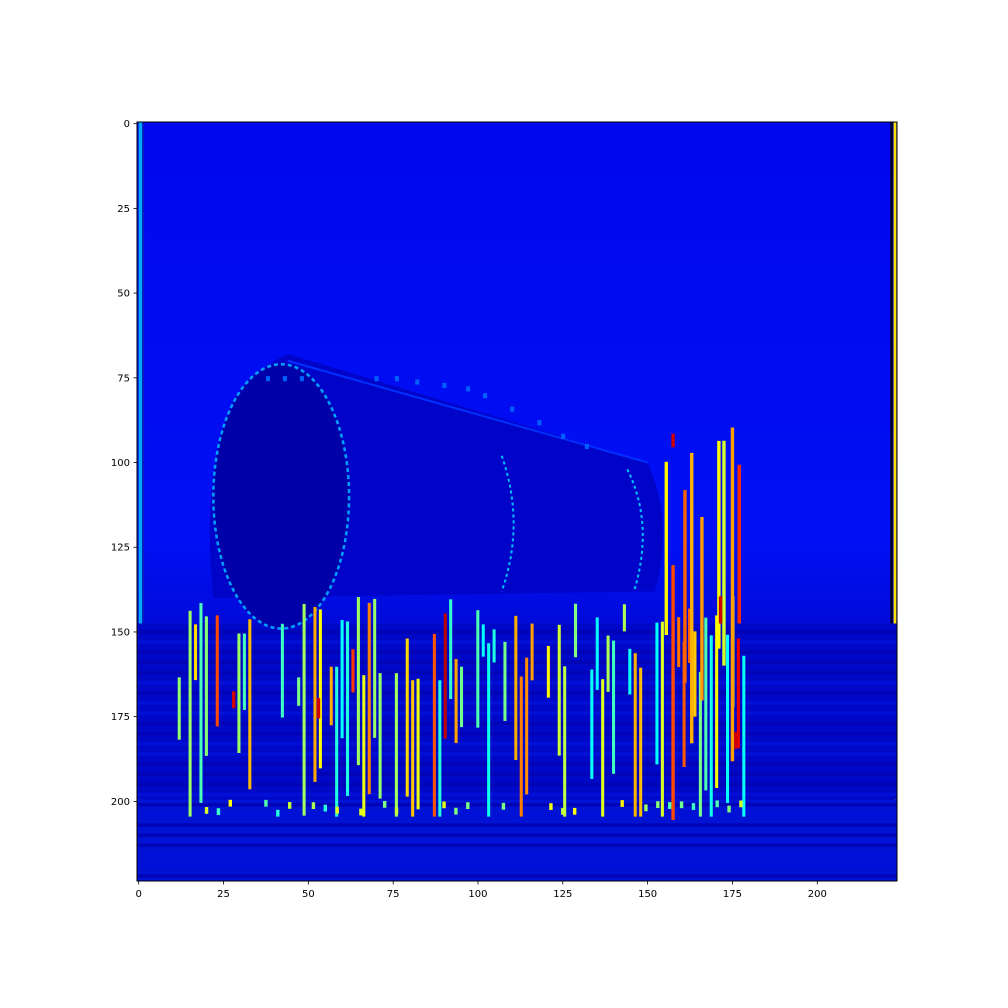 Image resolution: width=1008 pixels, height=1008 pixels. I want to click on right-edge-column, so click(891, 501).